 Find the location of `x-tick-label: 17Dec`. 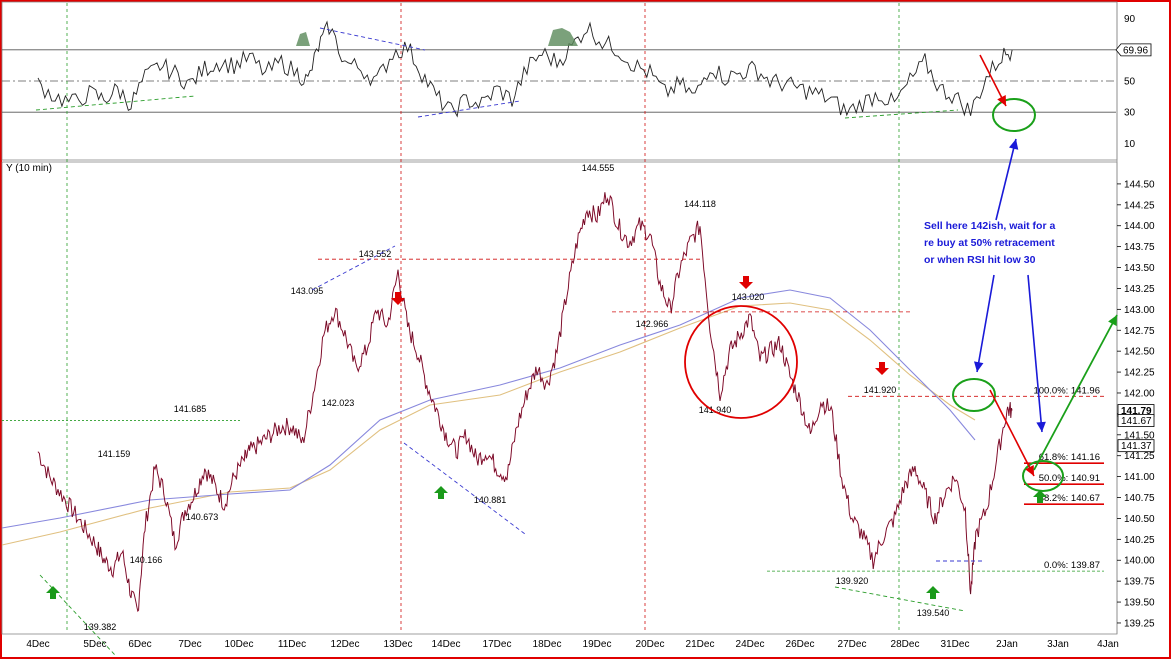

x-tick-label: 17Dec is located at coordinates (497, 644).